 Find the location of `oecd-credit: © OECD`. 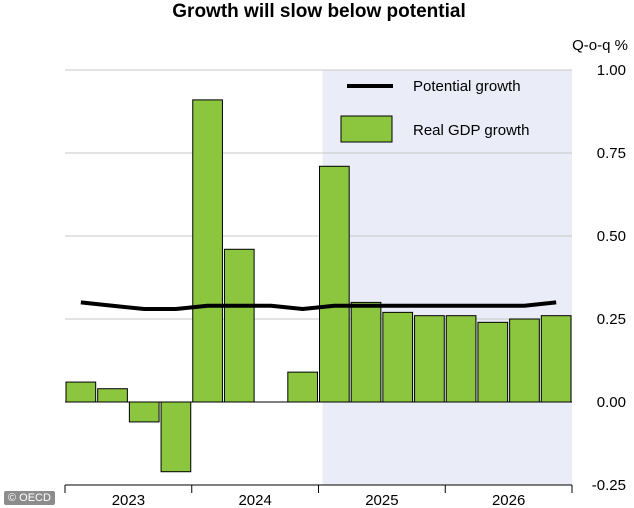

oecd-credit: © OECD is located at coordinates (29, 498).